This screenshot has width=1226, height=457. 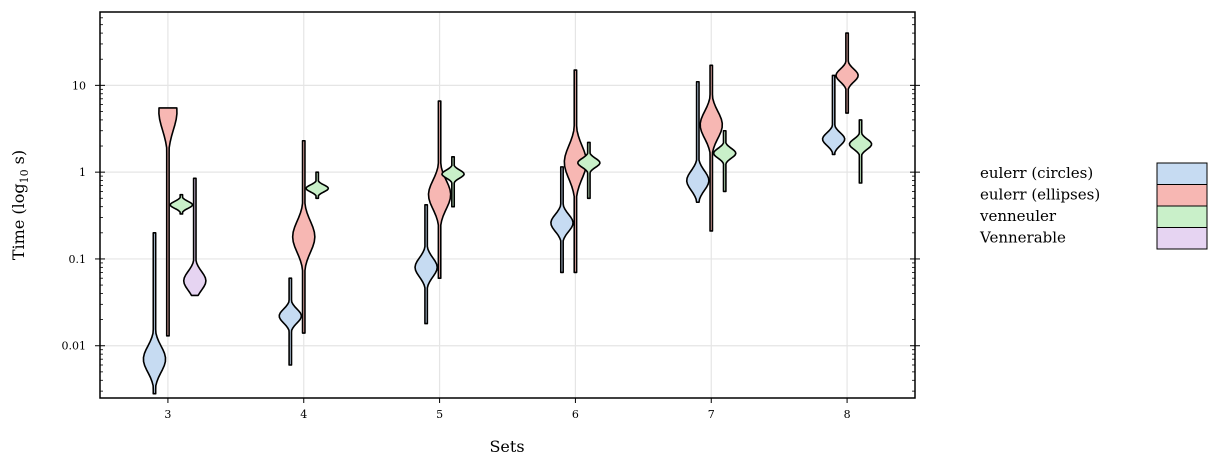 What do you see at coordinates (78, 259) in the screenshot?
I see `y-tick-label: 0.1` at bounding box center [78, 259].